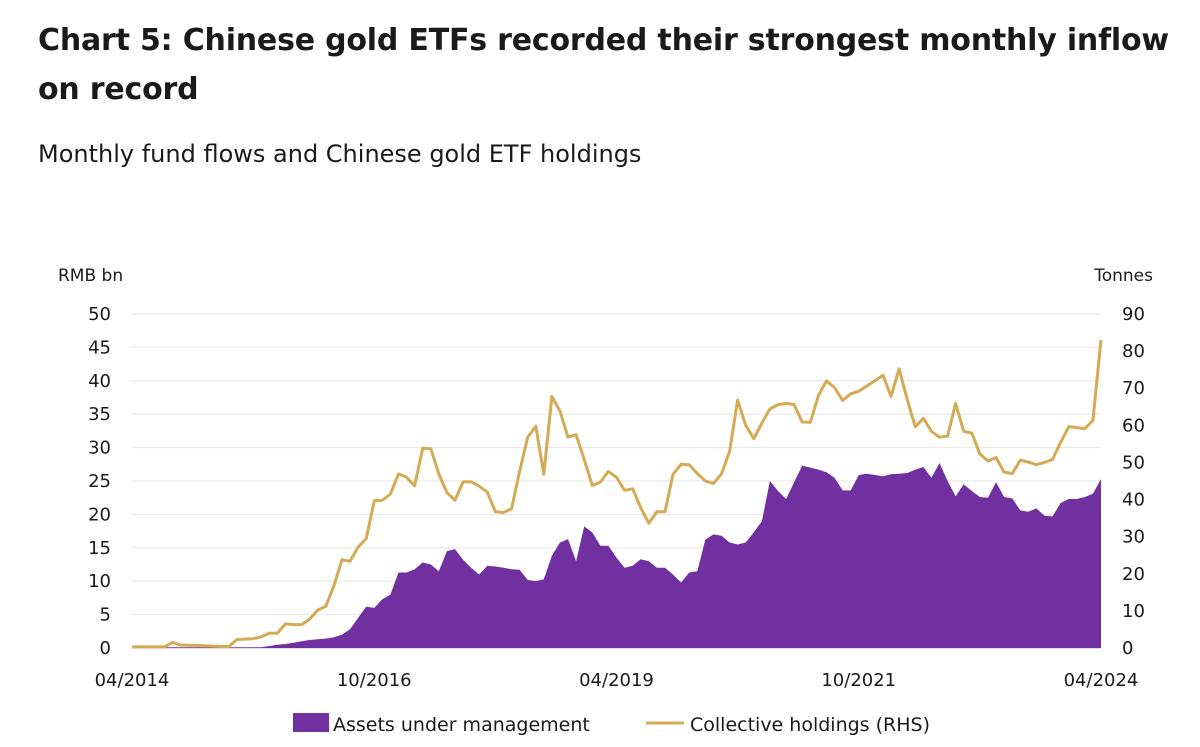 The width and height of the screenshot is (1200, 747). What do you see at coordinates (90, 276) in the screenshot?
I see `left-axis-title: RMB bn` at bounding box center [90, 276].